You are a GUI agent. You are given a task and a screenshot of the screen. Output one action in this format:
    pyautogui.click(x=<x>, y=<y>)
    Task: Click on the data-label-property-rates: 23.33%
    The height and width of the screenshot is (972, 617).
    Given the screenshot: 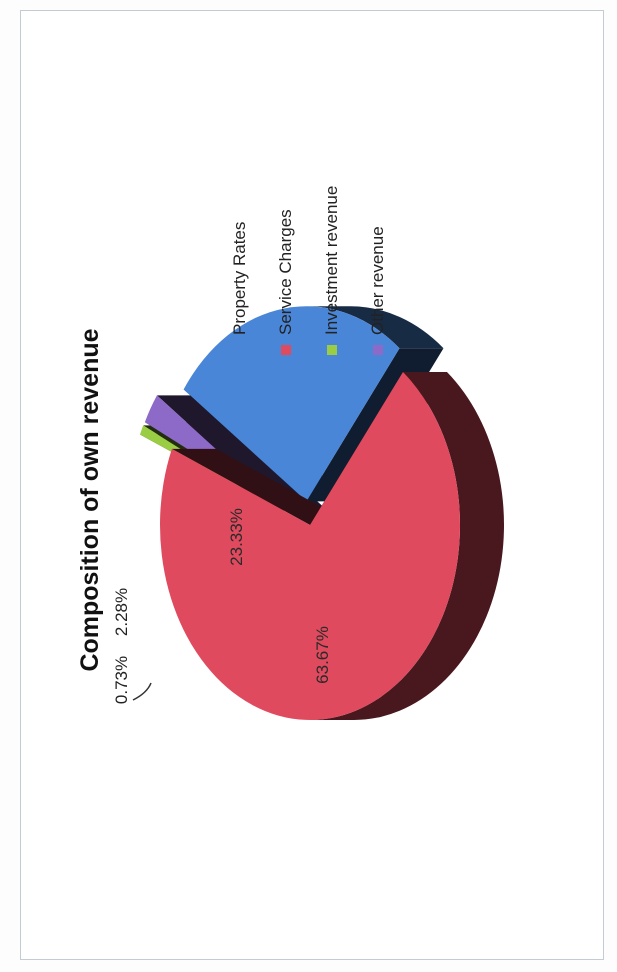 What is the action you would take?
    pyautogui.click(x=236, y=537)
    